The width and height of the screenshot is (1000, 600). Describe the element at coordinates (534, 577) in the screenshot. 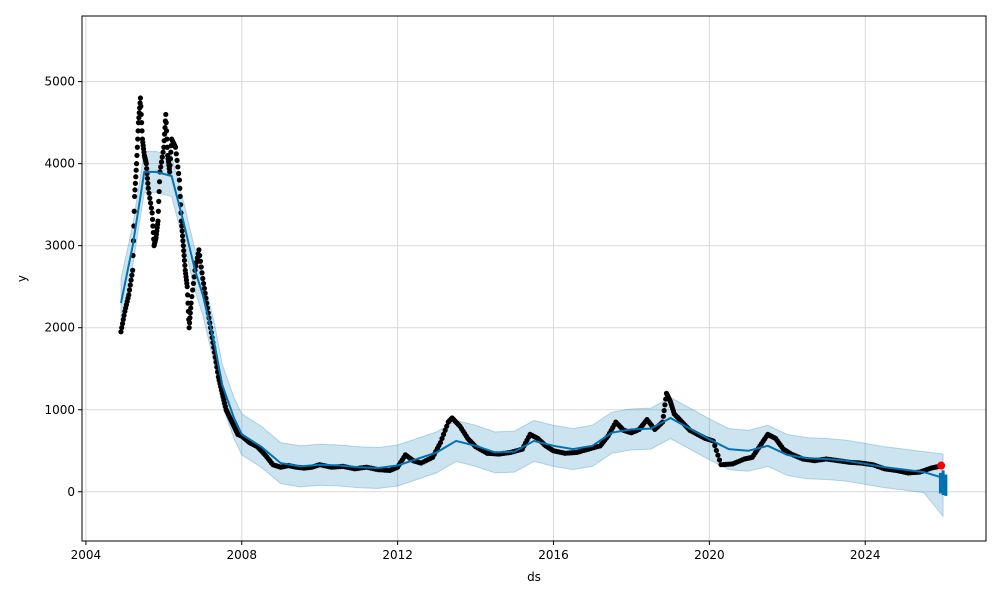

I see `x-axis-title: ds` at that location.